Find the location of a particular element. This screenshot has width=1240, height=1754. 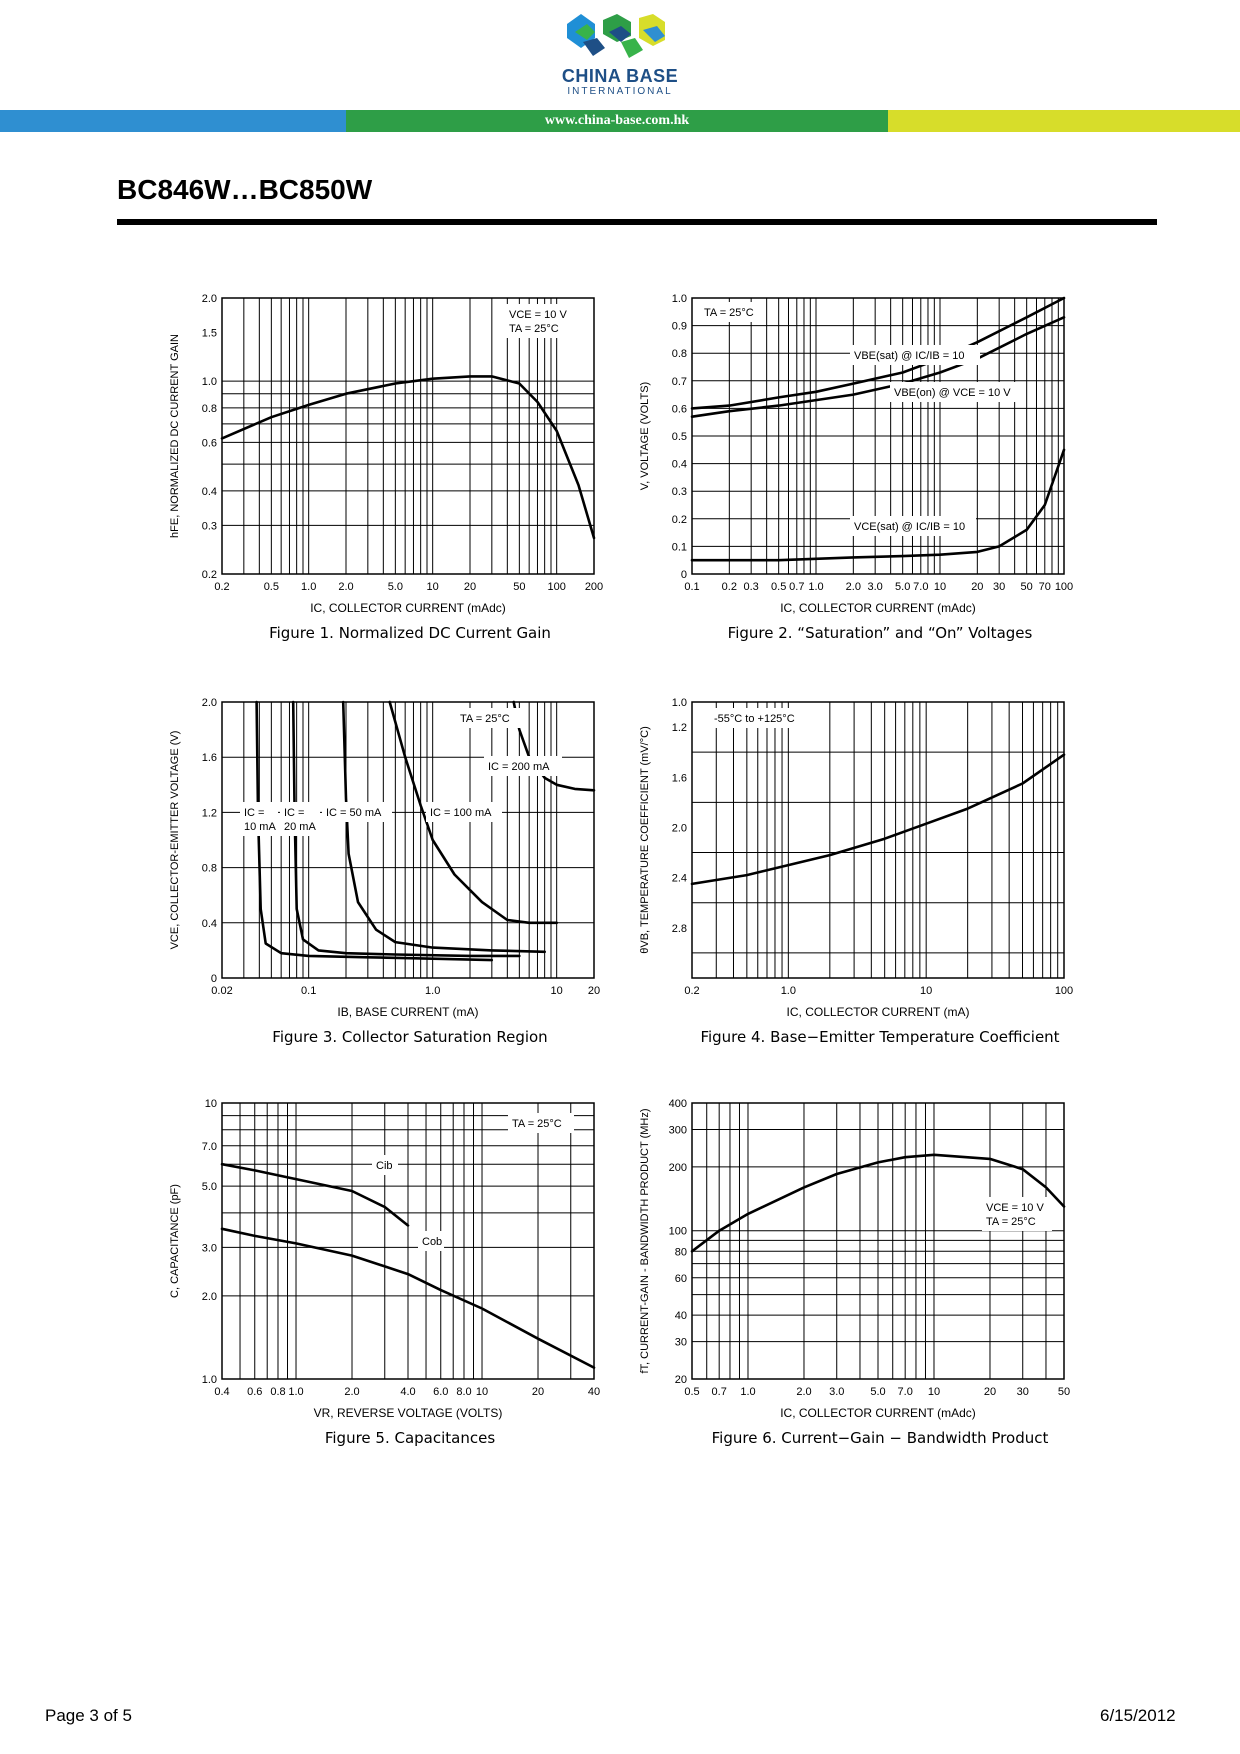

x-tick-label: 0.8 is located at coordinates (277, 1392).